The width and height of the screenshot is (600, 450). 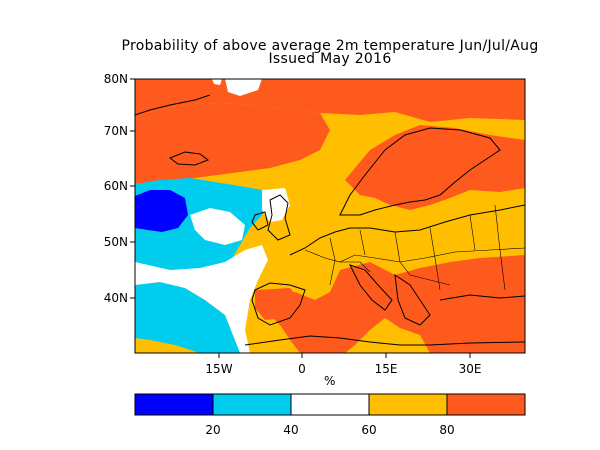 I want to click on lat-label-70n: 70N, so click(x=115, y=131).